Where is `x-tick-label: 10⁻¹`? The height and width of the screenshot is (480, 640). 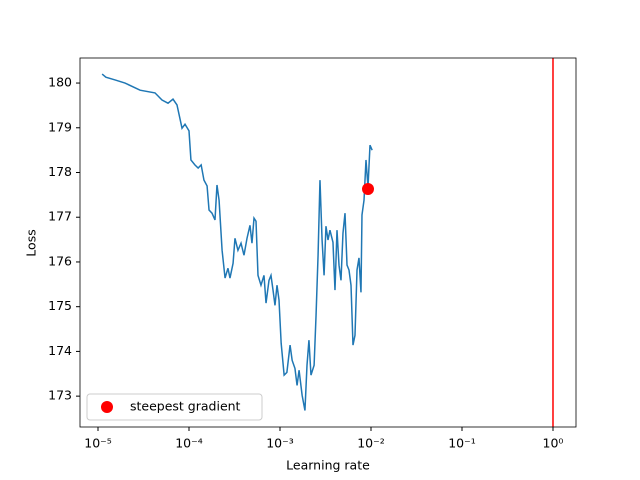
x-tick-label: 10⁻¹ is located at coordinates (462, 443).